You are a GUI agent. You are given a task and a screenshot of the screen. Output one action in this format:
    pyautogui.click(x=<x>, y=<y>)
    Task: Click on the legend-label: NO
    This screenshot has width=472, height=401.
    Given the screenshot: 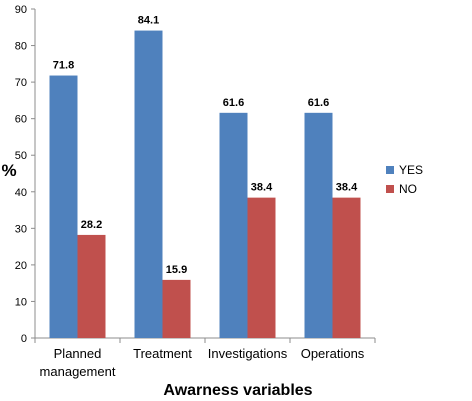 What is the action you would take?
    pyautogui.click(x=408, y=189)
    